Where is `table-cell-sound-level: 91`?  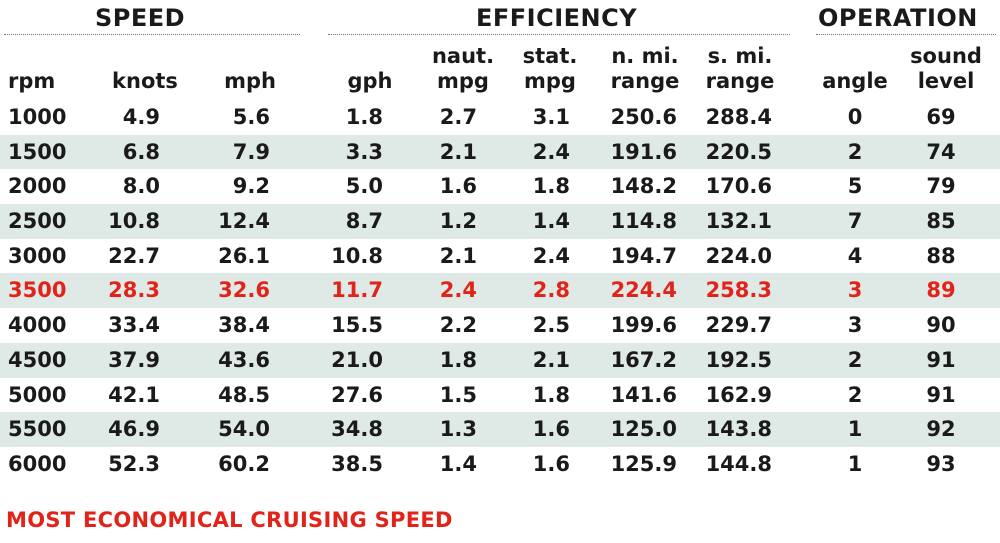 table-cell-sound-level: 91 is located at coordinates (941, 394).